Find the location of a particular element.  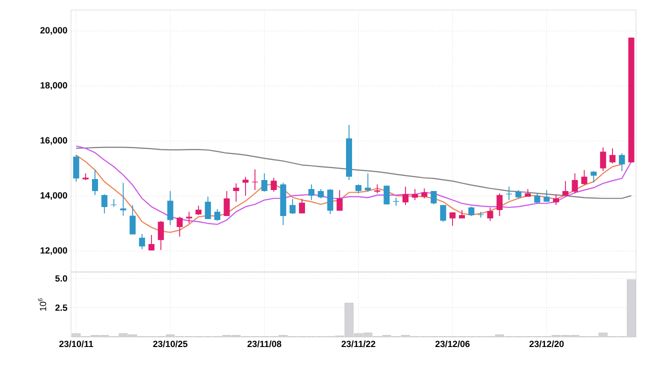

y-tick-label: 12,000 is located at coordinates (54, 251).